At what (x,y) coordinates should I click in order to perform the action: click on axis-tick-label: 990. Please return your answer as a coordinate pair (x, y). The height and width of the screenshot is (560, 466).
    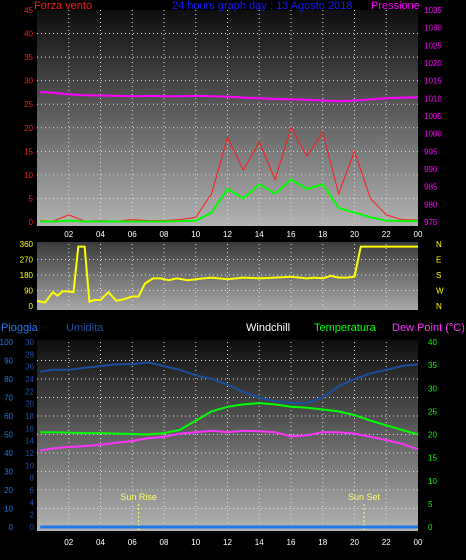
    Looking at the image, I should click on (431, 169).